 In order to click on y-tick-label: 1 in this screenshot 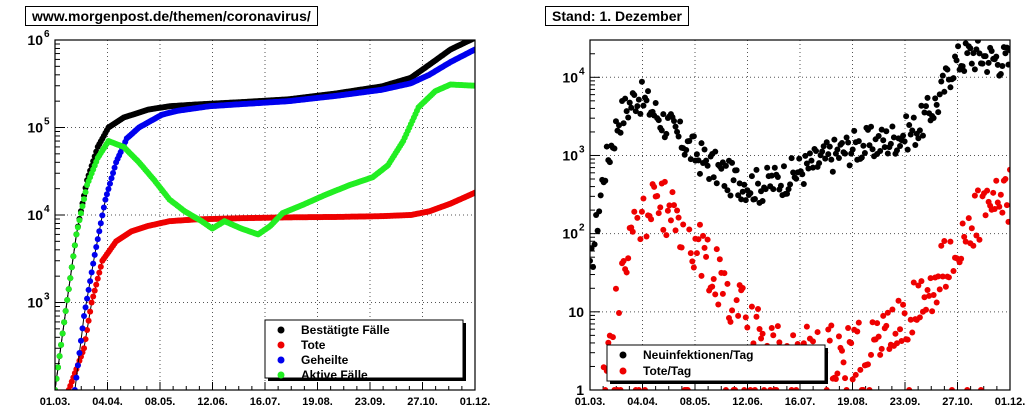, I will do `click(580, 390)`.